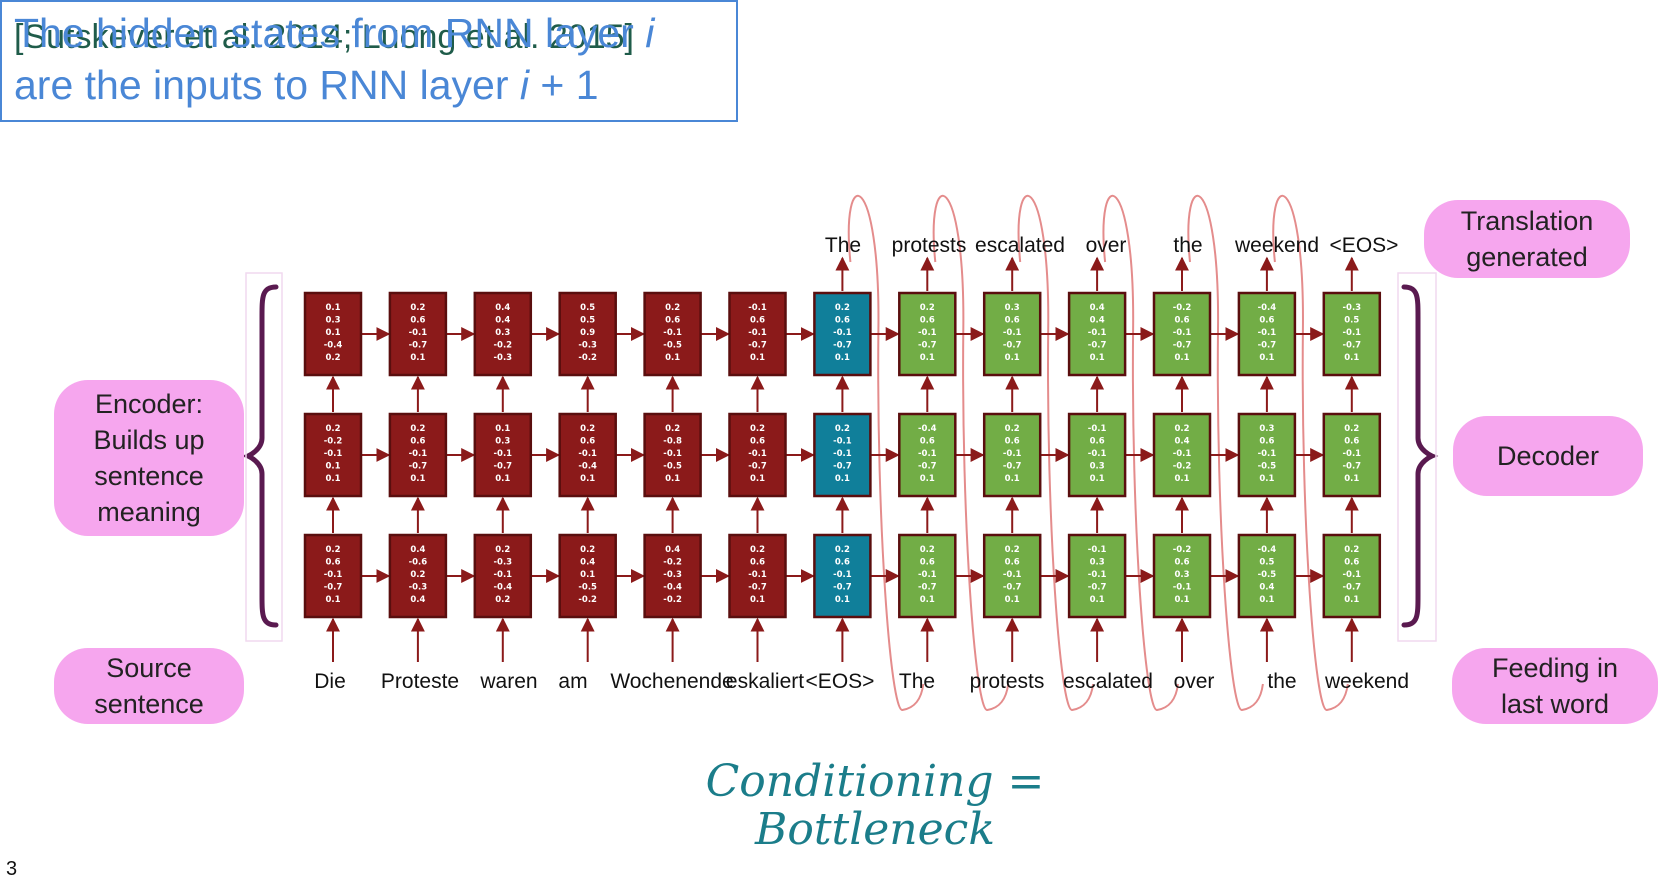 The image size is (1680, 881). I want to click on input-word: the, so click(1281, 681).